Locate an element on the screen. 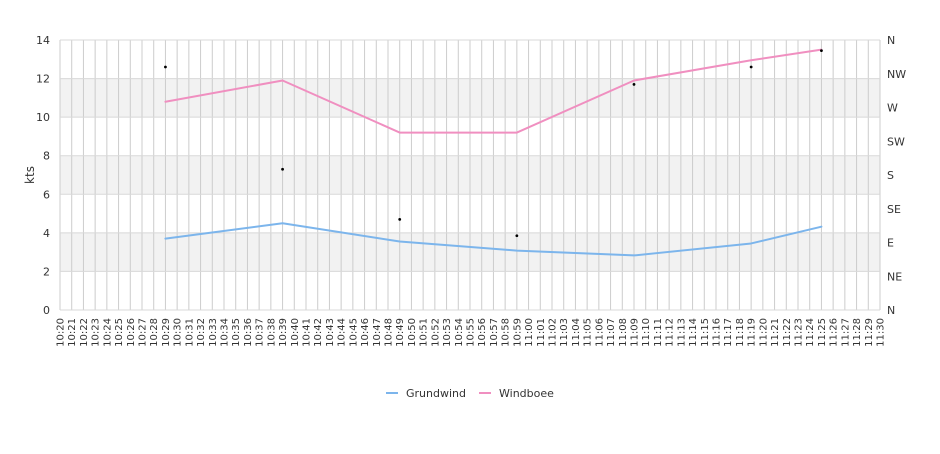 Image resolution: width=940 pixels, height=454 pixels. x-tick-label: 10:48 is located at coordinates (389, 332).